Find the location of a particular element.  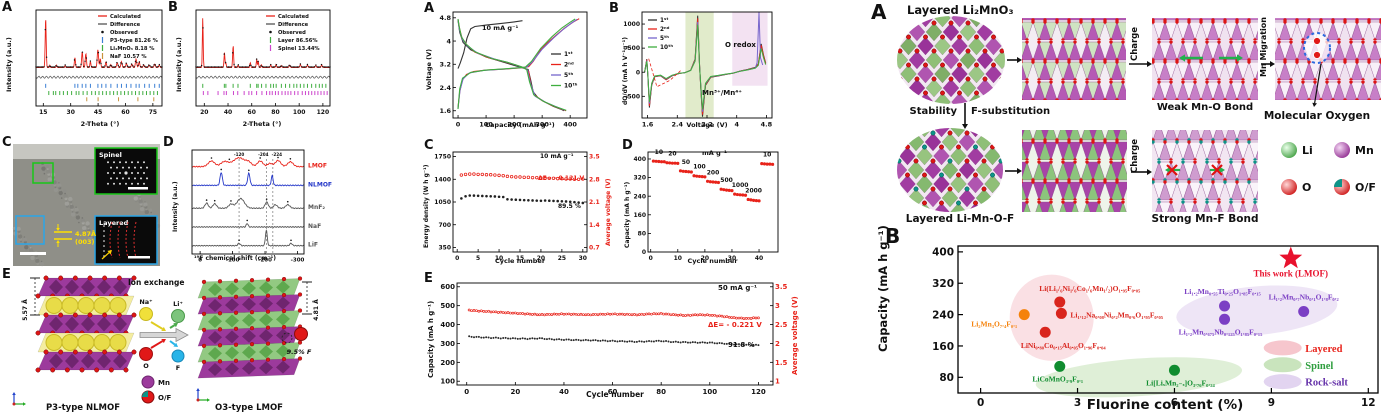

cyc120-rate-annotation: 50 mA g⁻¹ is located at coordinates (738, 288).